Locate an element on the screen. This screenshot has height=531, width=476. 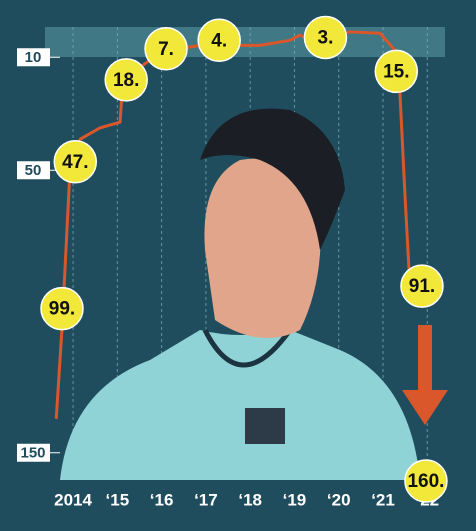
x-tick-label: ‘17 is located at coordinates (206, 499).